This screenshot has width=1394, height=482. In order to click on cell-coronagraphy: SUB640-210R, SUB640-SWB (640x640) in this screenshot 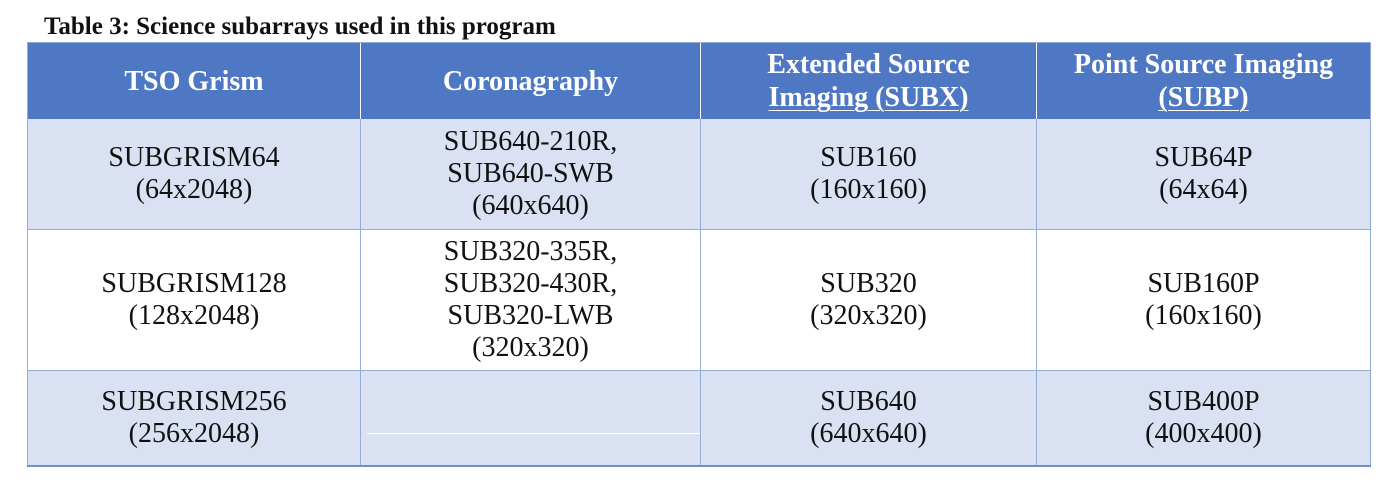, I will do `click(530, 174)`.